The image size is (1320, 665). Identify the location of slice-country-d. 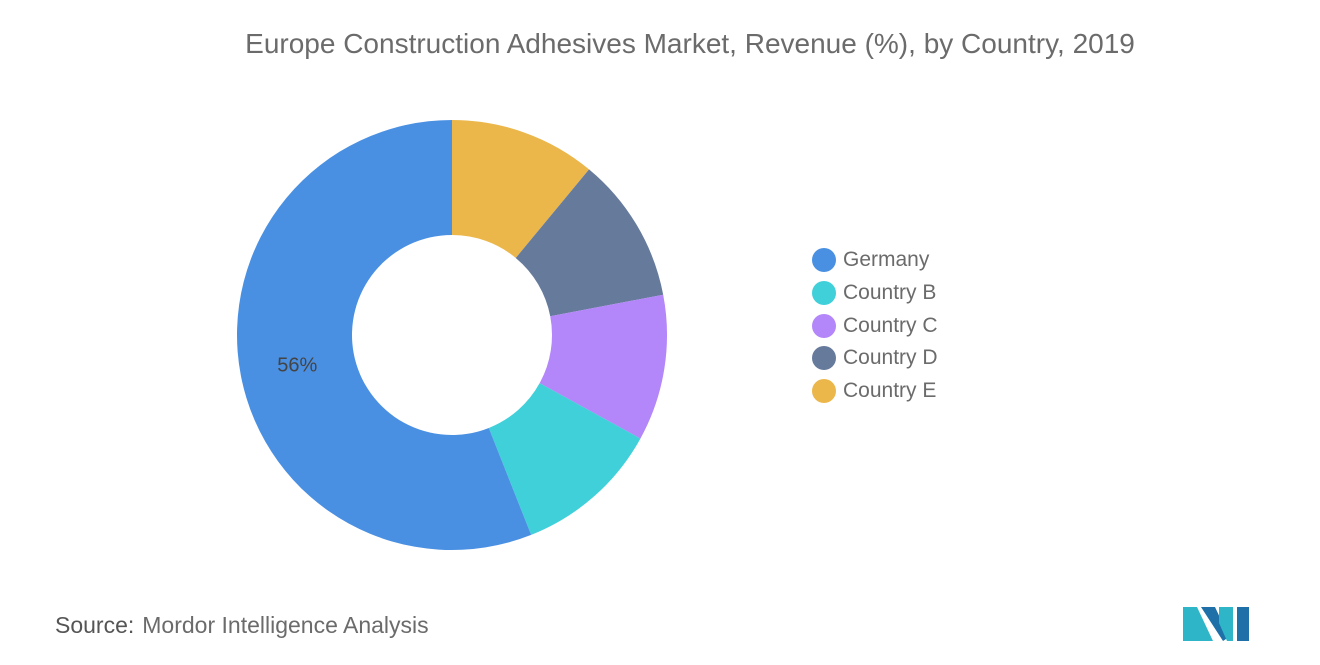
(589, 243).